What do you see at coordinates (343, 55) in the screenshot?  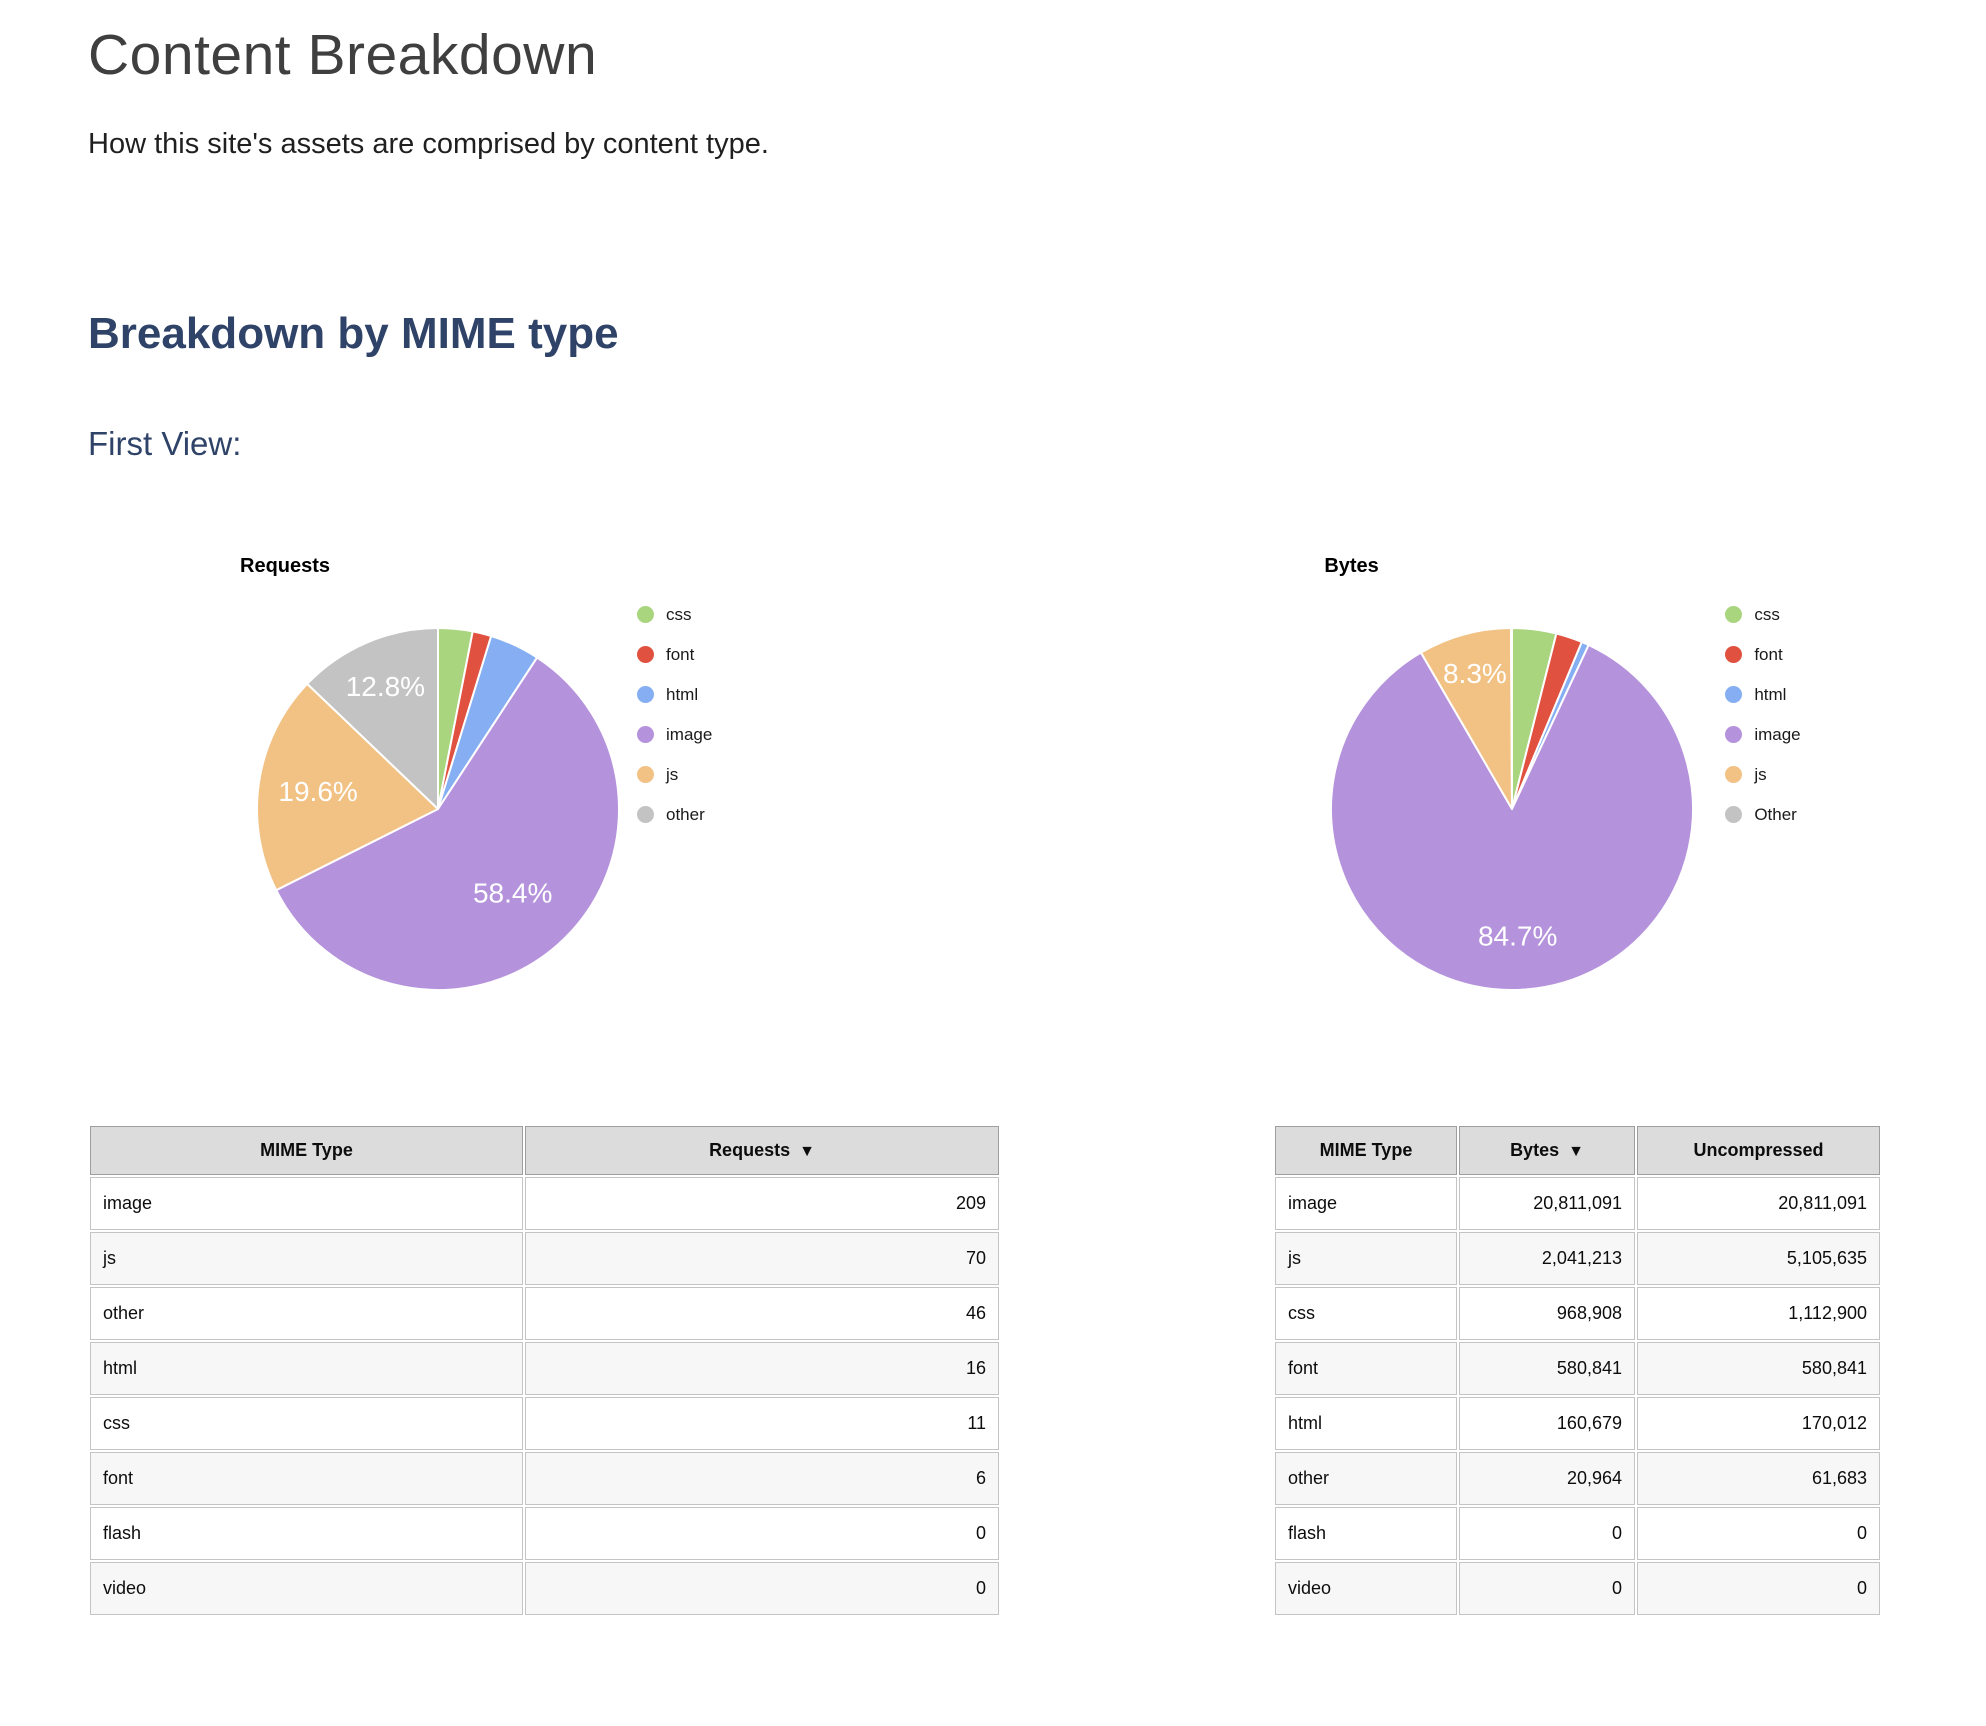 I see `page-title: Content Breakdown` at bounding box center [343, 55].